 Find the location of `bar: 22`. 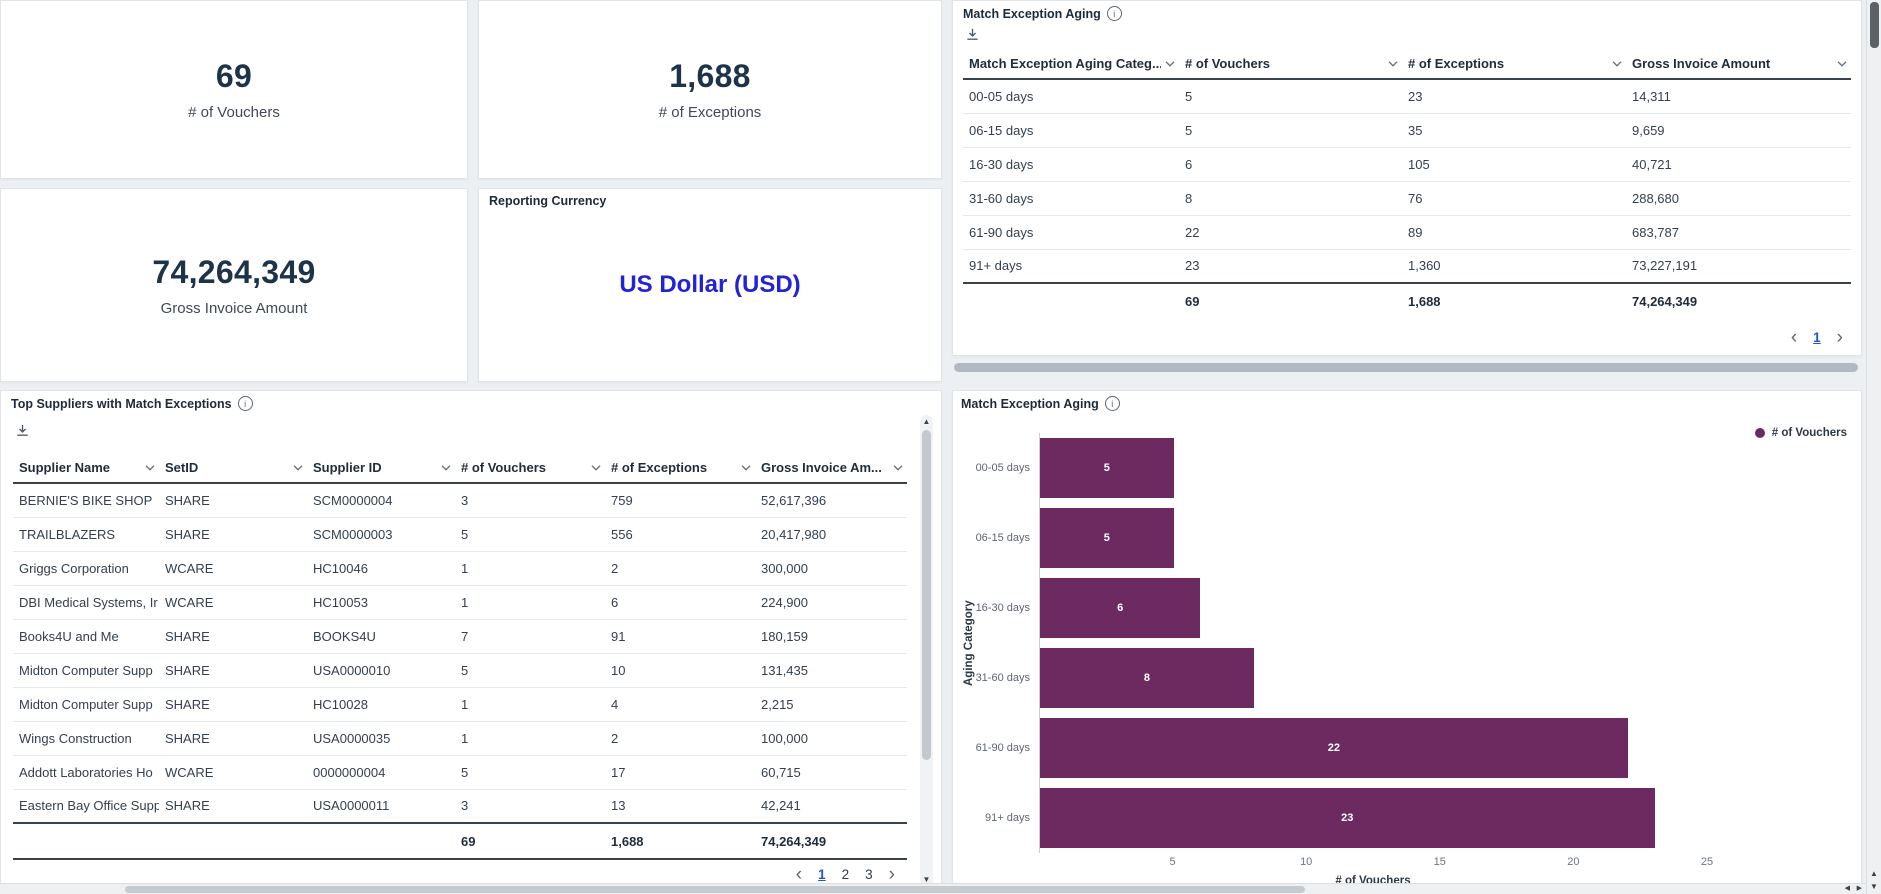

bar: 22 is located at coordinates (1334, 748).